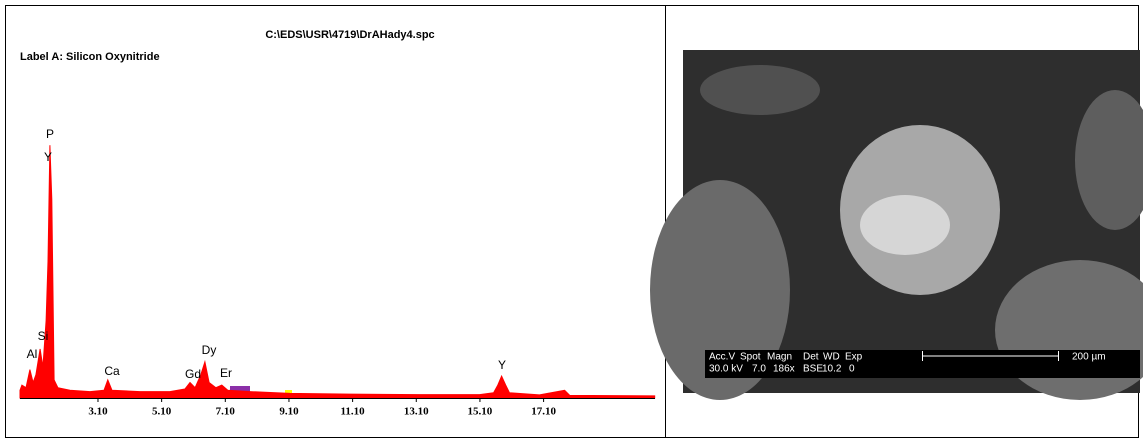 The width and height of the screenshot is (1143, 446). I want to click on x-tick-label: 13.10, so click(416, 412).